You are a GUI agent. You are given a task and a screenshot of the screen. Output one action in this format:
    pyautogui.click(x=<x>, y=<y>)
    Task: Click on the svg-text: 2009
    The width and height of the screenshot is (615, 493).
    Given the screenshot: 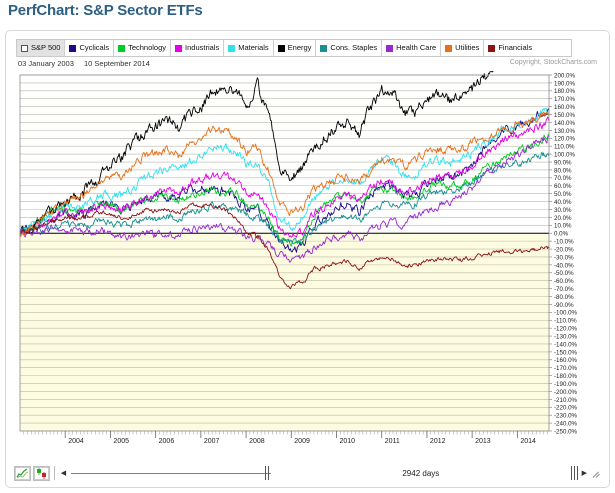 What is the action you would take?
    pyautogui.click(x=302, y=441)
    